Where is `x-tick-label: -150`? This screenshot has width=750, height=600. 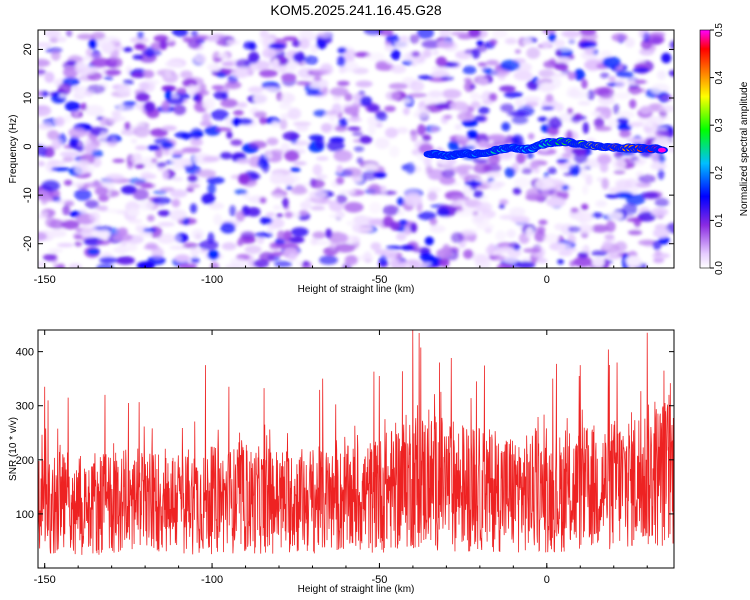
x-tick-label: -150 is located at coordinates (45, 580).